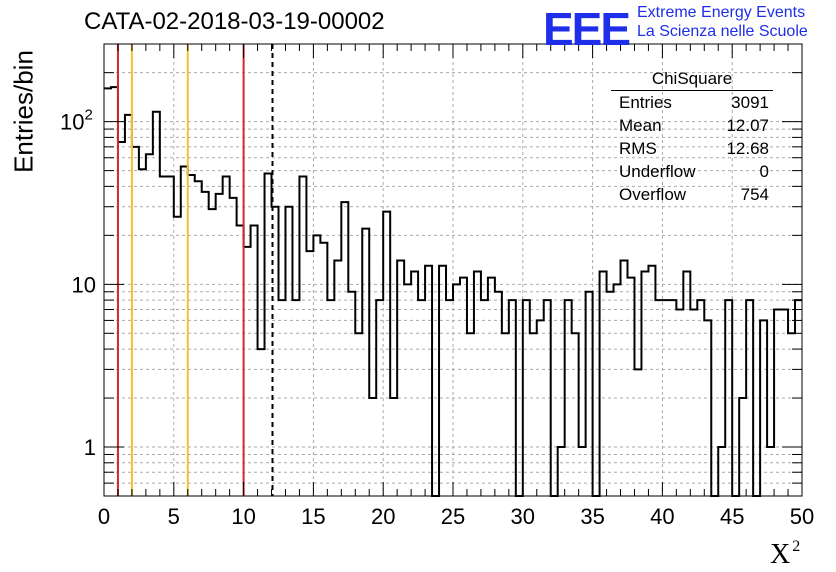  What do you see at coordinates (174, 516) in the screenshot?
I see `x-tick-label: 5` at bounding box center [174, 516].